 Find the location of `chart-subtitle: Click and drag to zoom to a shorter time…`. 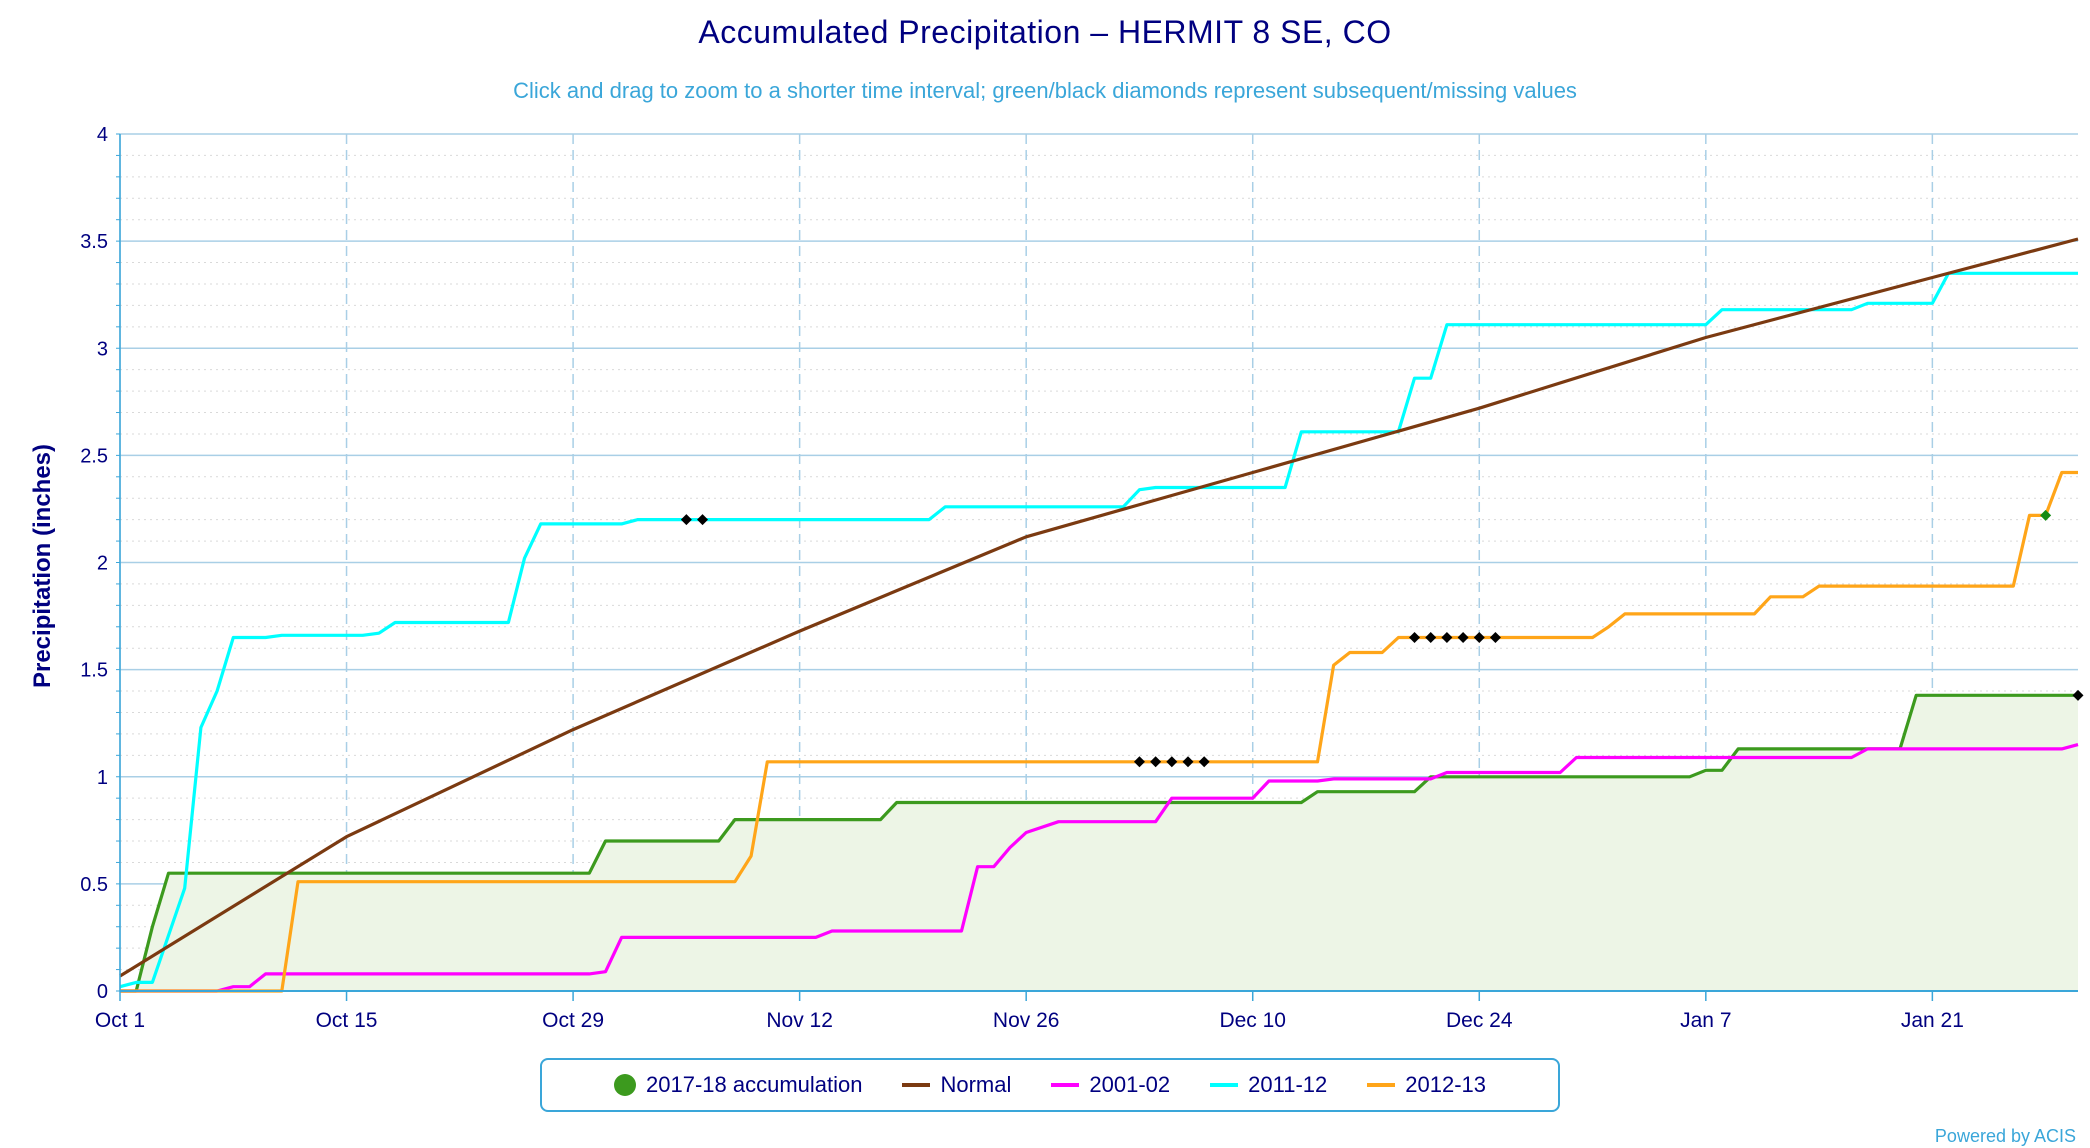

chart-subtitle: Click and drag to zoom to a shorter time… is located at coordinates (1045, 90).